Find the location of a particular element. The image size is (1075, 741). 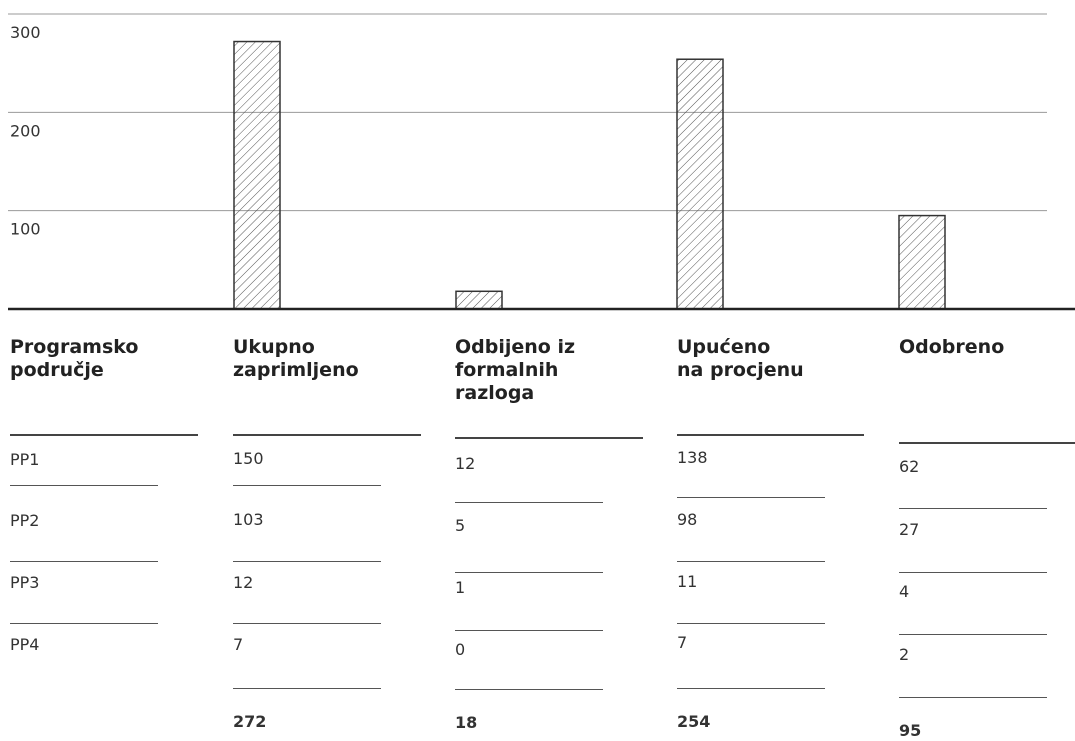

table-cell: PP4 is located at coordinates (25, 644).